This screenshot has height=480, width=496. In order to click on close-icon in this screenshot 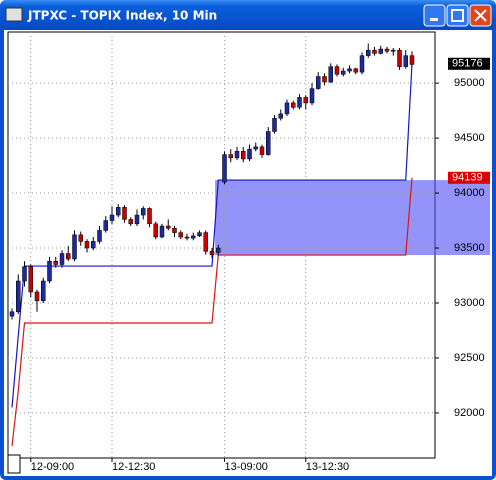, I will do `click(480, 15)`.